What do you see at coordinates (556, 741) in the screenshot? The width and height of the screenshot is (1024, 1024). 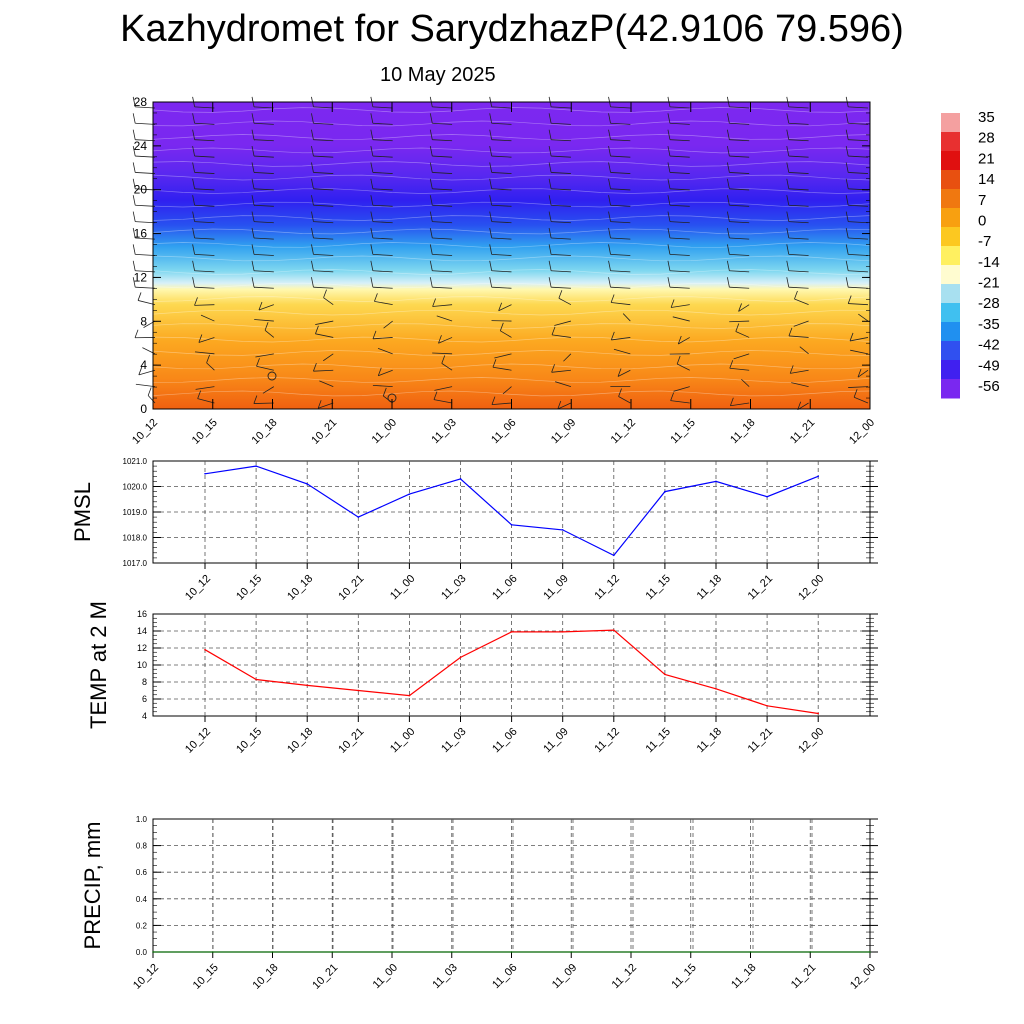 I see `temp-x-tick-label: 11_09` at bounding box center [556, 741].